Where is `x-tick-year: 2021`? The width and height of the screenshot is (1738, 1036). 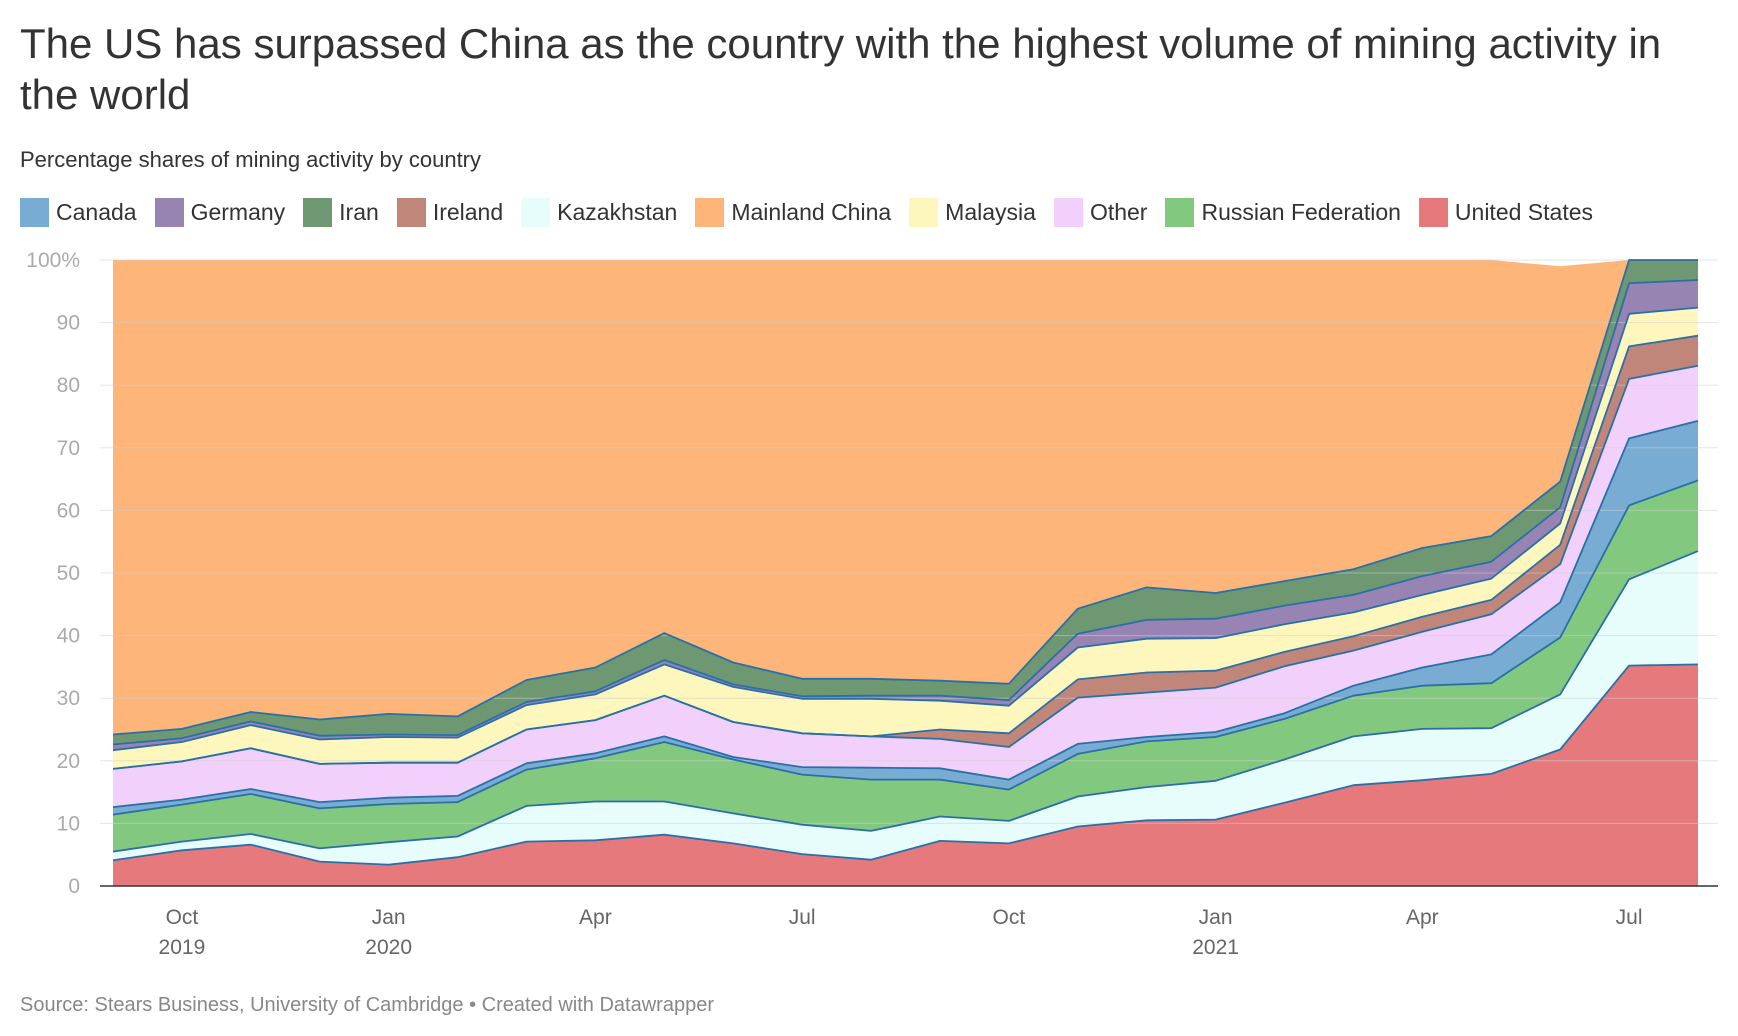 x-tick-year: 2021 is located at coordinates (1215, 947).